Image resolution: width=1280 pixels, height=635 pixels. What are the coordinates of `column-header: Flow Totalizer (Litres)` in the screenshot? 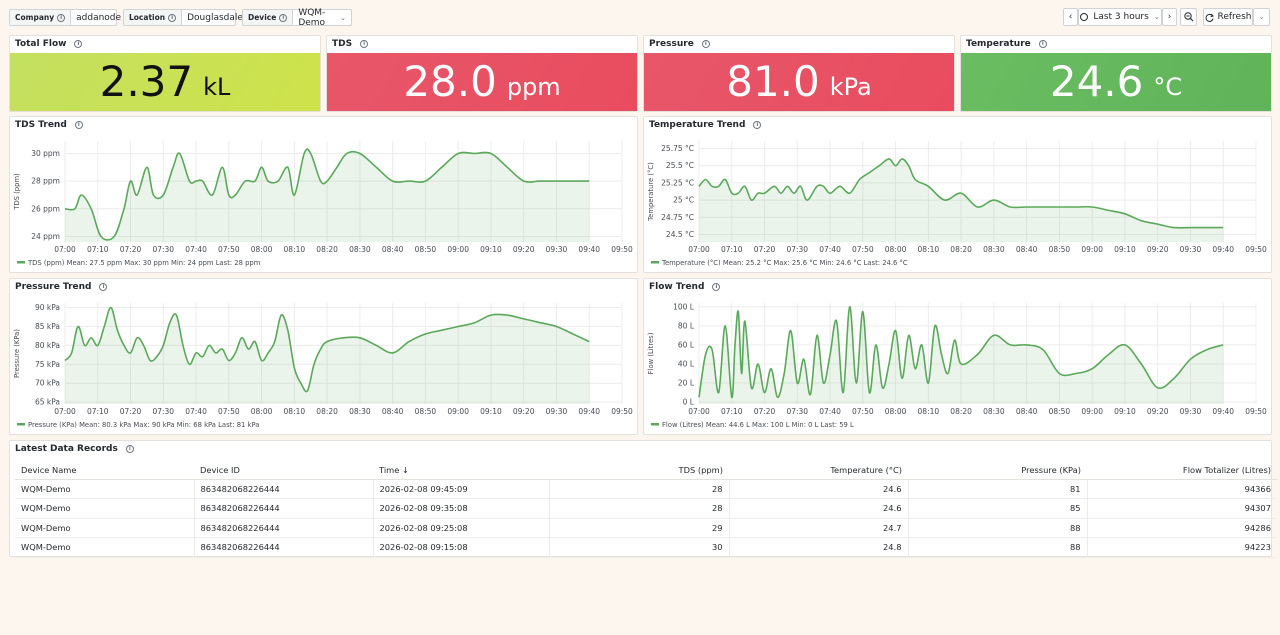 It's located at (1182, 470).